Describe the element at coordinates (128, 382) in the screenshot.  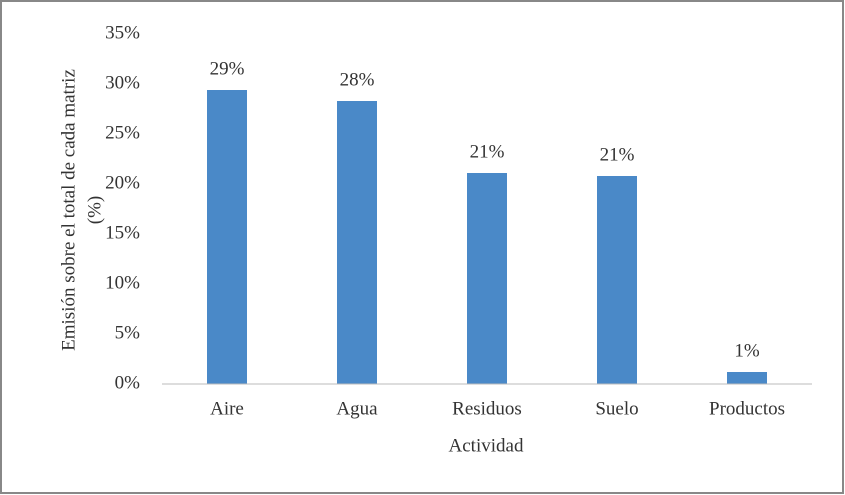
I see `y-tick-label: 0%` at that location.